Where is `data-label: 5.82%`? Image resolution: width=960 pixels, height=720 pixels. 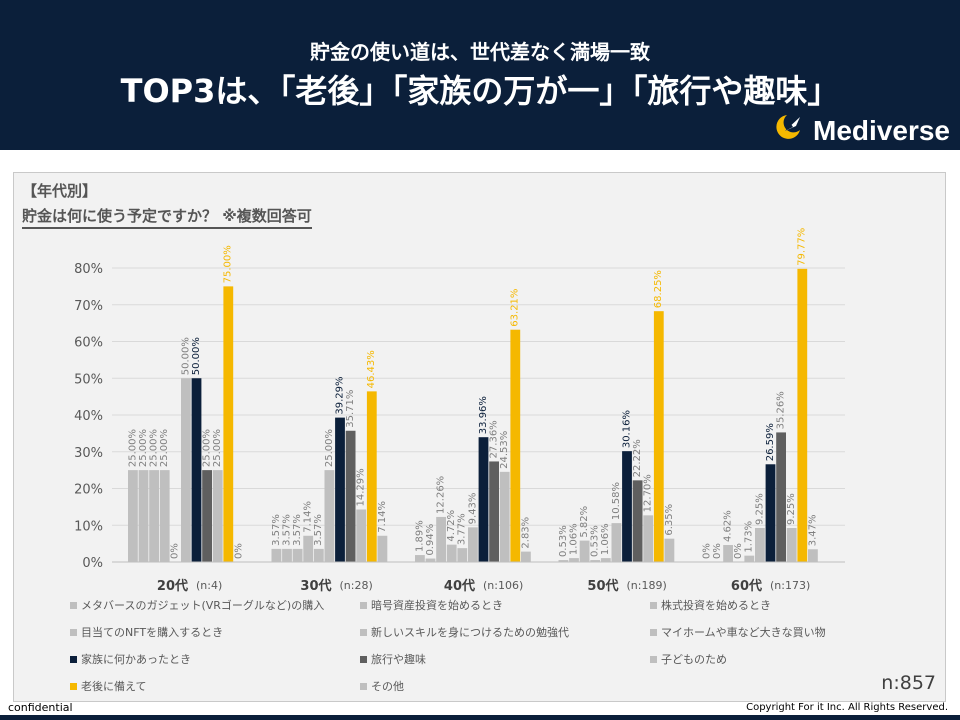
data-label: 5.82% is located at coordinates (584, 522).